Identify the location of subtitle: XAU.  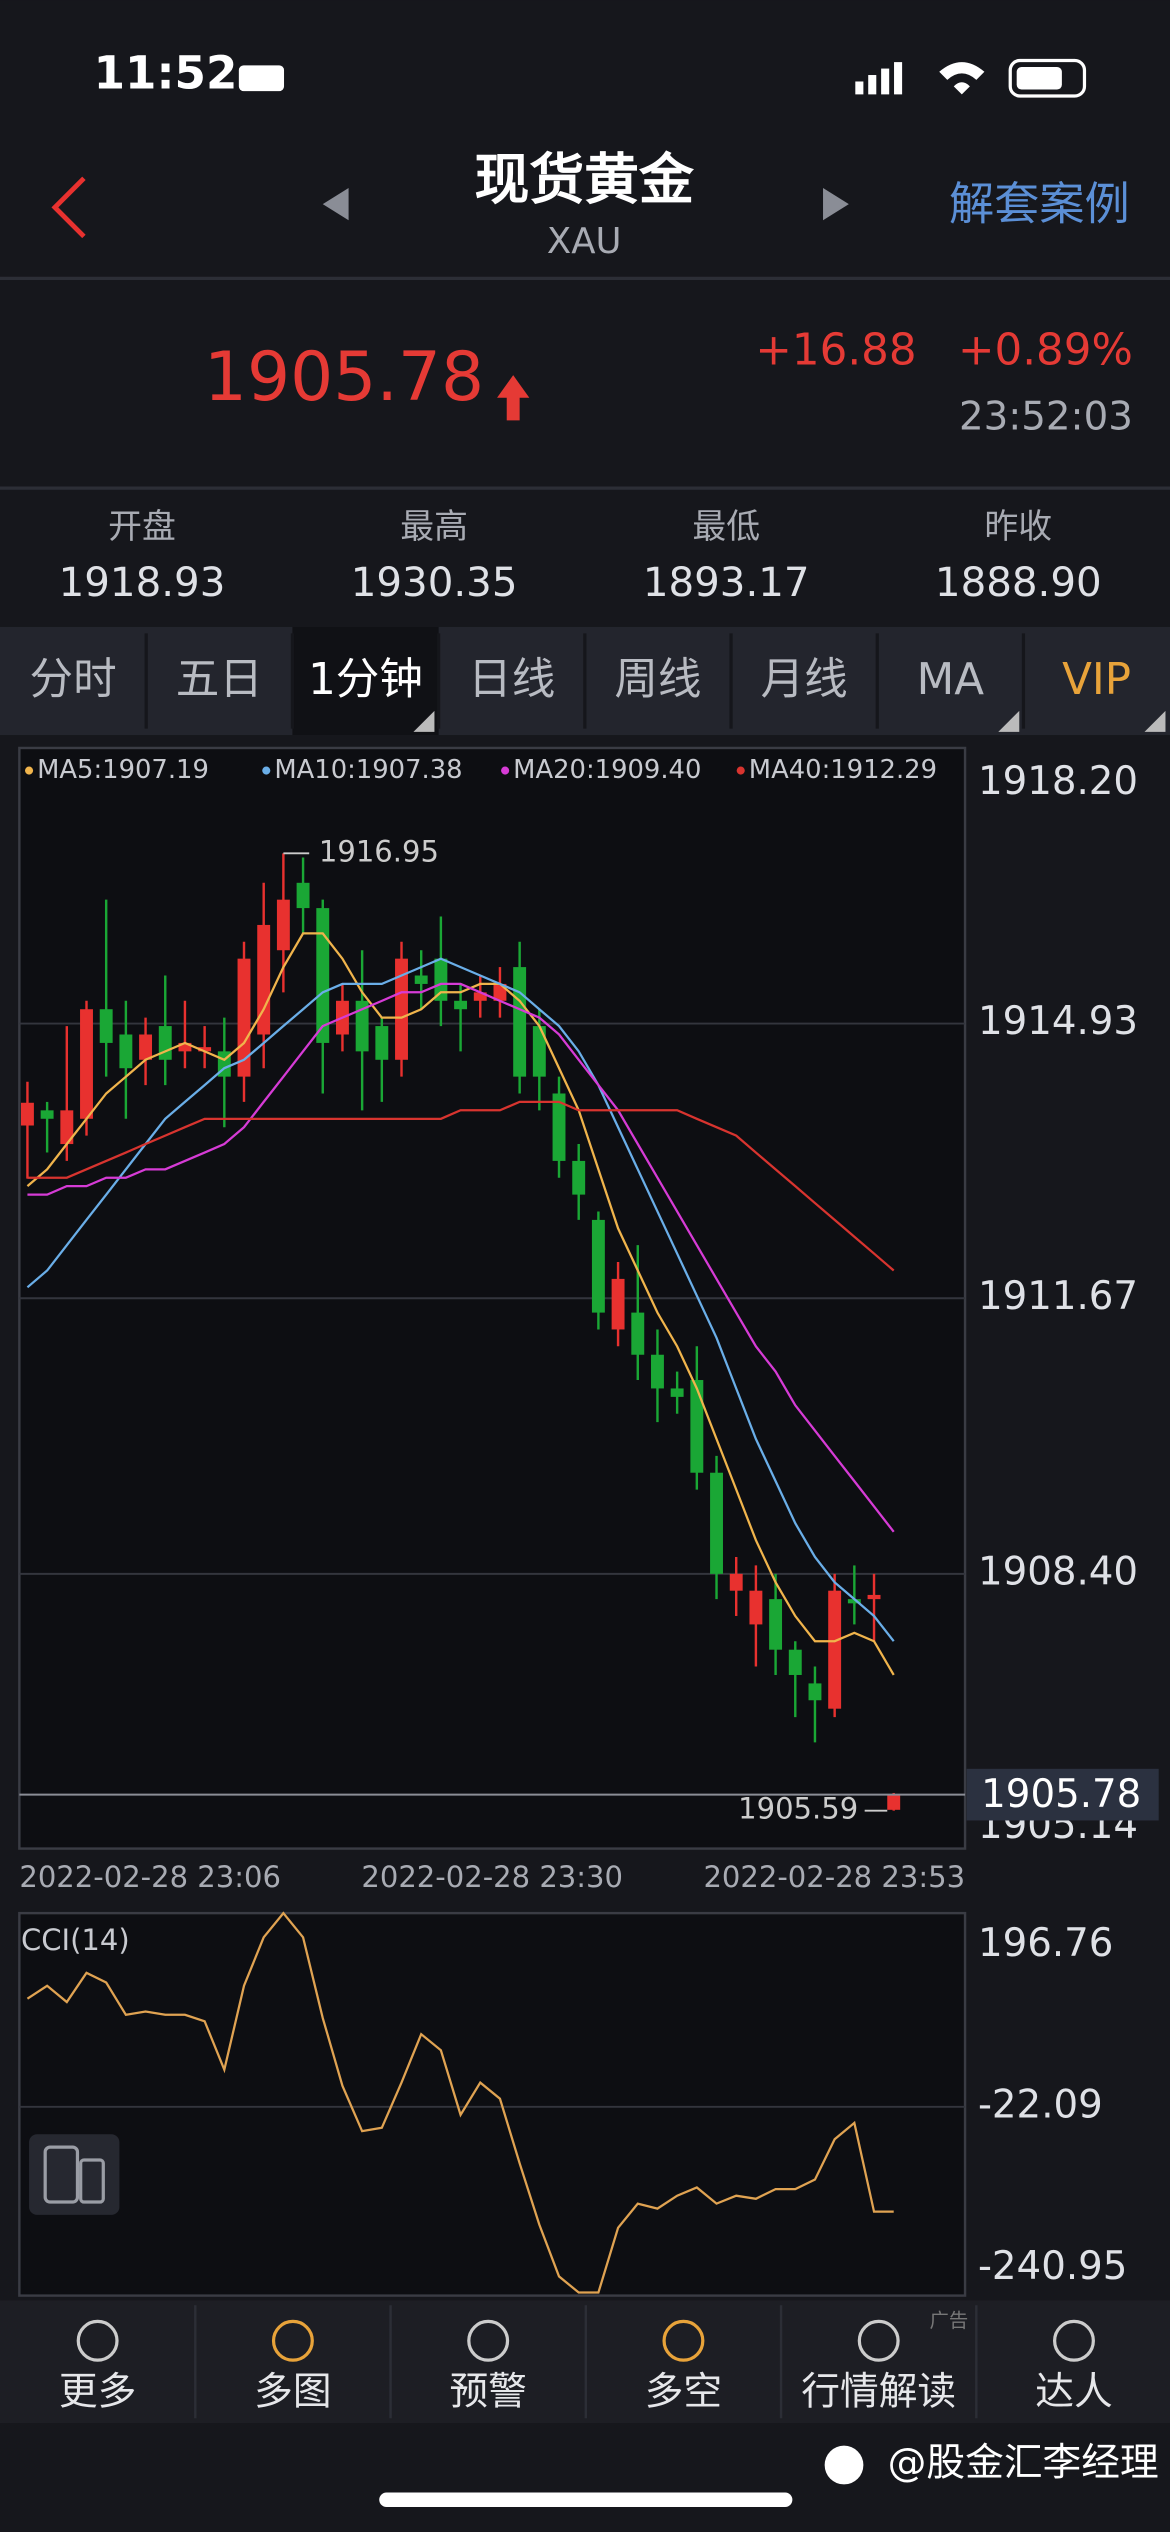
(584, 241).